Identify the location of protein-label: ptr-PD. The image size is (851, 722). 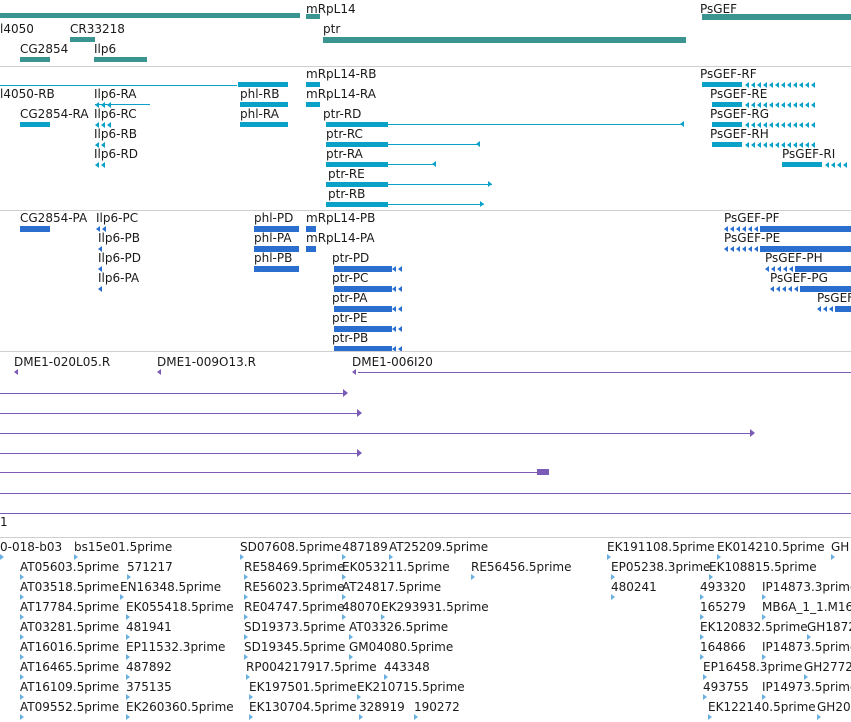
(351, 258).